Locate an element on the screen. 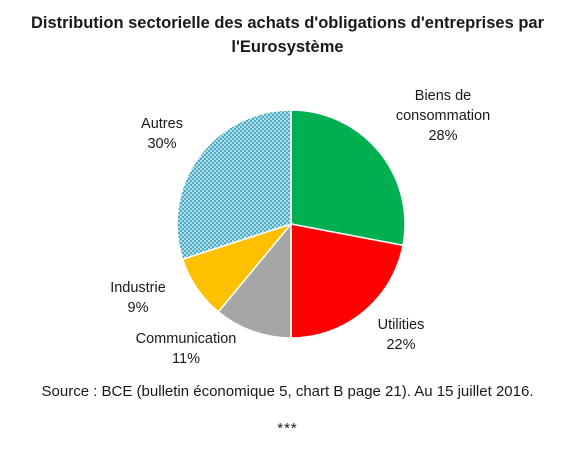 The height and width of the screenshot is (451, 575). slice-percent-label: 30% is located at coordinates (161, 144).